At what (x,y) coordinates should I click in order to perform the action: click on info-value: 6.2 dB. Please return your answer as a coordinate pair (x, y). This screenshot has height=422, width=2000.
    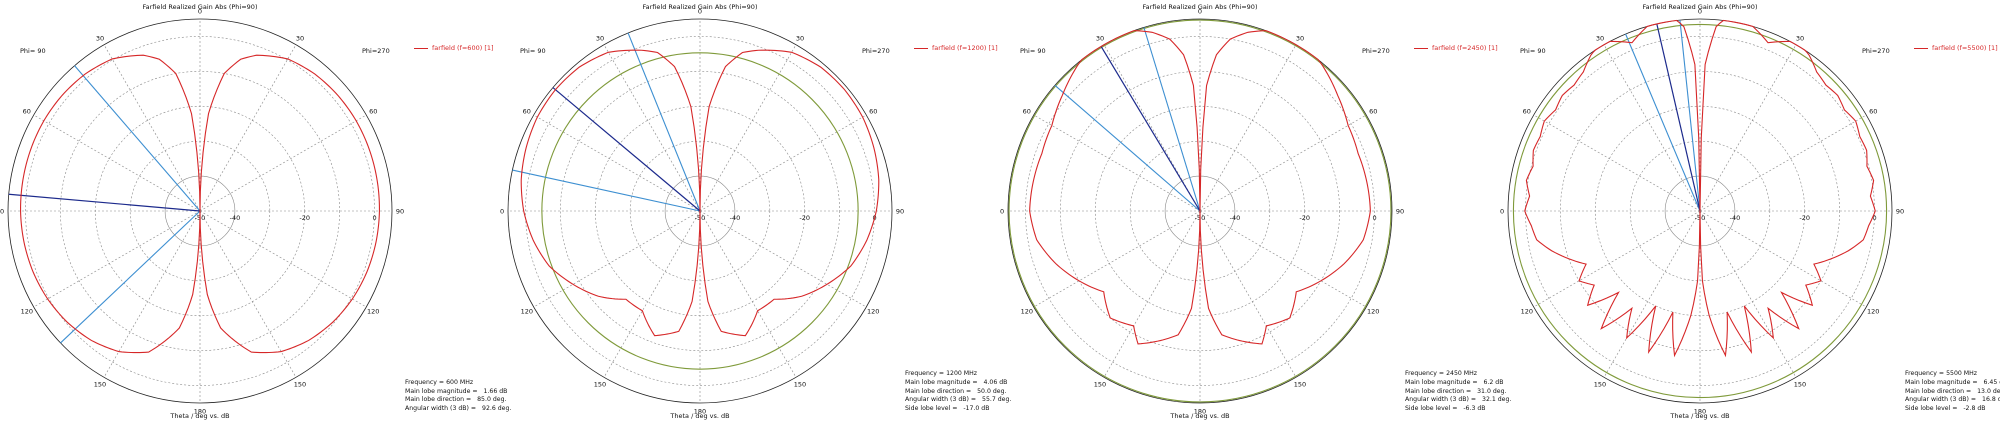
    Looking at the image, I should click on (1490, 382).